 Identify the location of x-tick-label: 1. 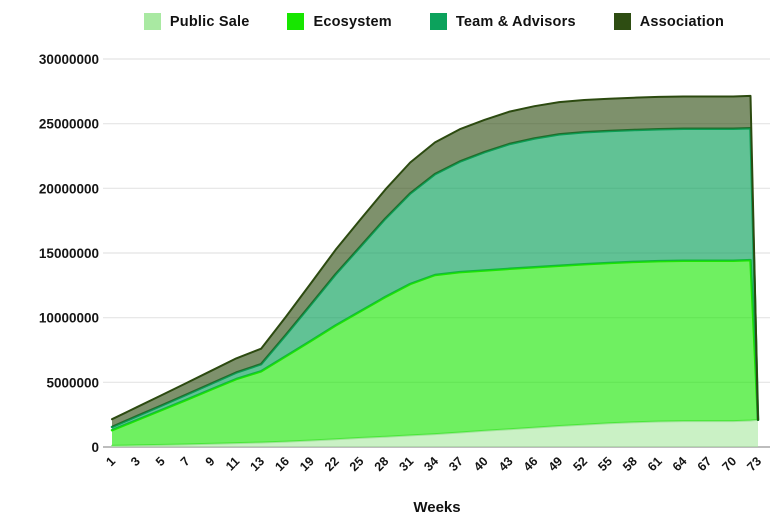
(110, 461).